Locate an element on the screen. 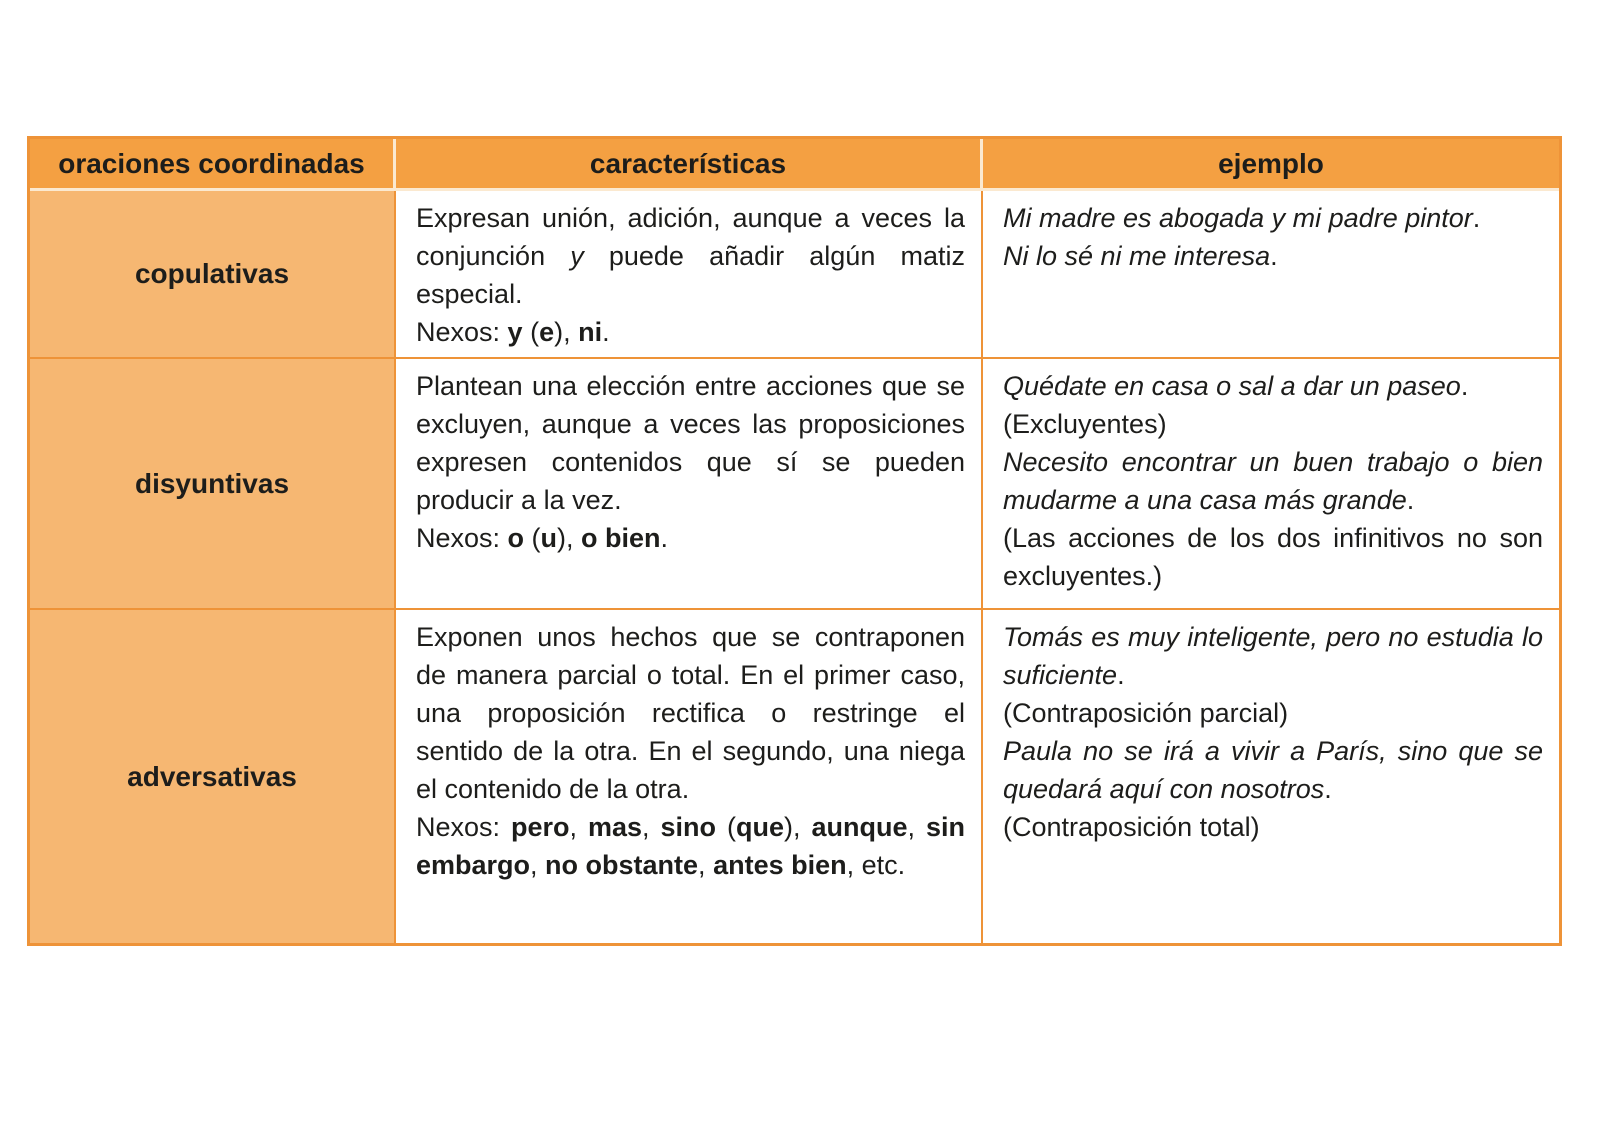 The width and height of the screenshot is (1600, 1127). paragraph: (Contraposición total) is located at coordinates (1273, 827).